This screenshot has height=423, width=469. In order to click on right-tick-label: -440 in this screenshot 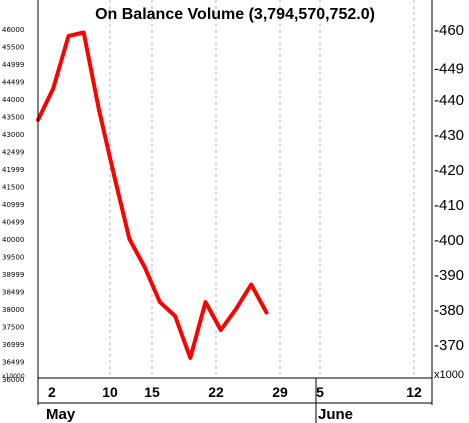, I will do `click(449, 100)`.